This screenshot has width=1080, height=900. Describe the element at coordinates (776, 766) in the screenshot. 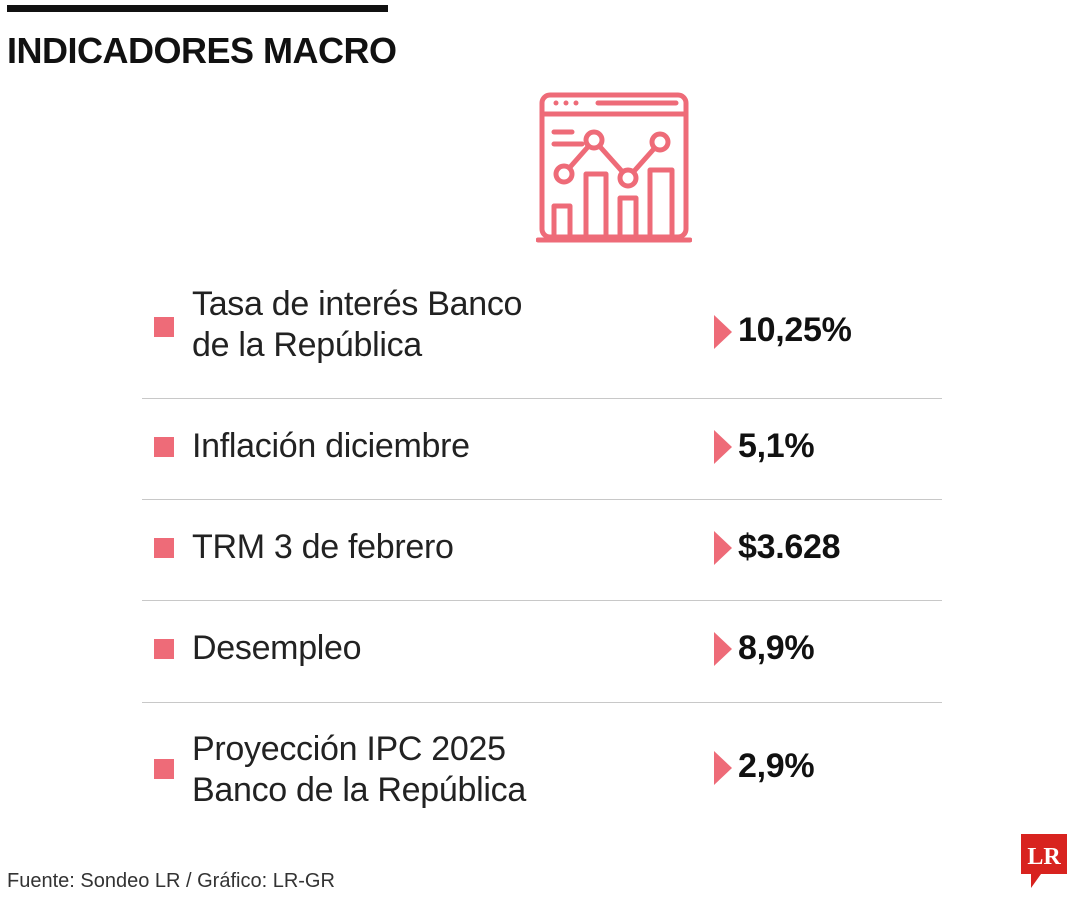

I see `indicator-value: 2,9%` at that location.